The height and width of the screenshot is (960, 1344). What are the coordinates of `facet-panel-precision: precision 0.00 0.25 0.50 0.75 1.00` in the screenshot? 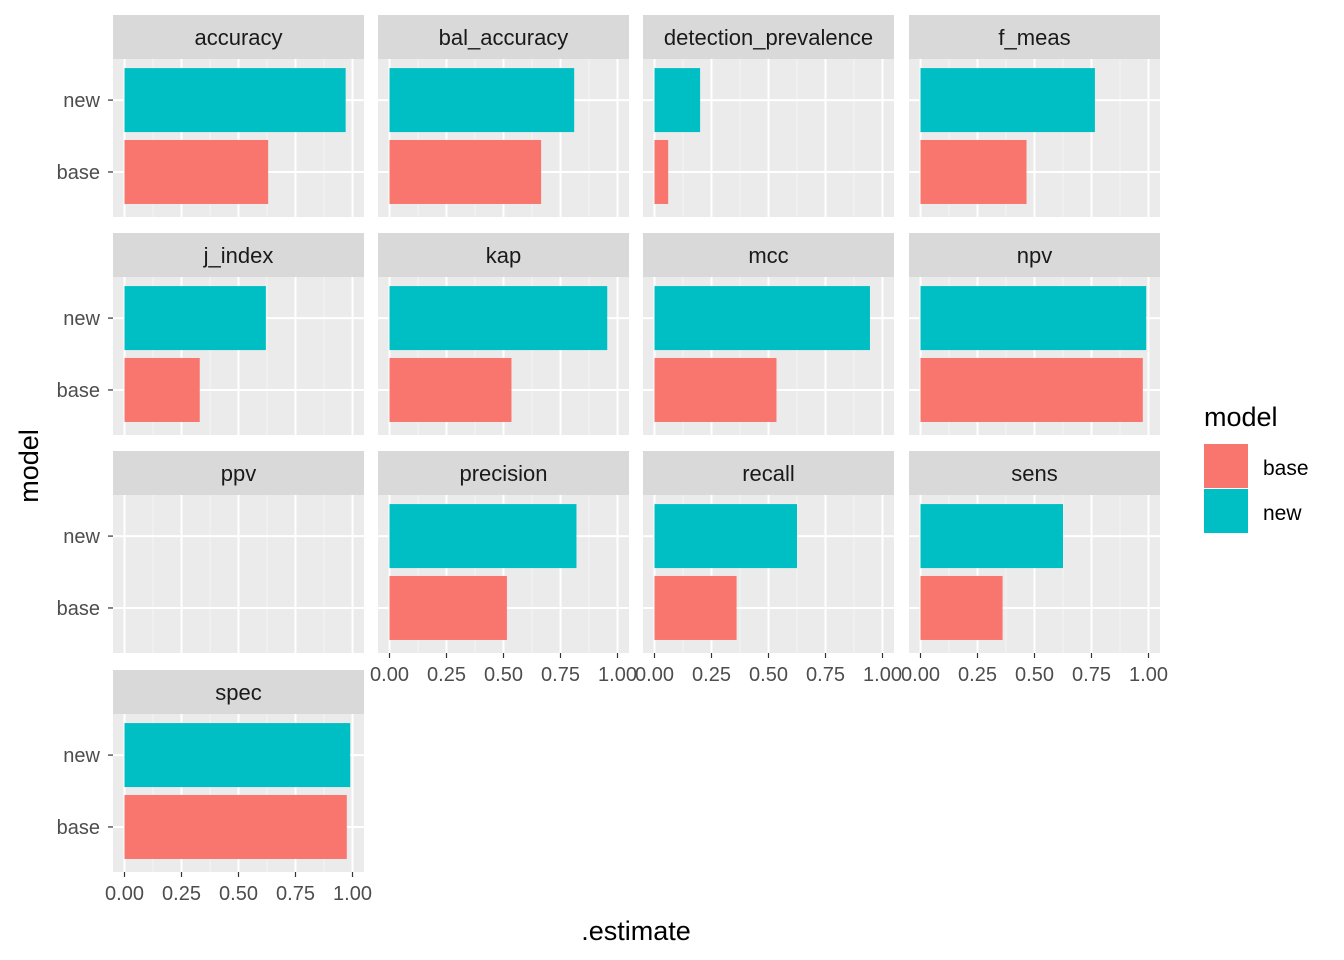 It's located at (503, 568).